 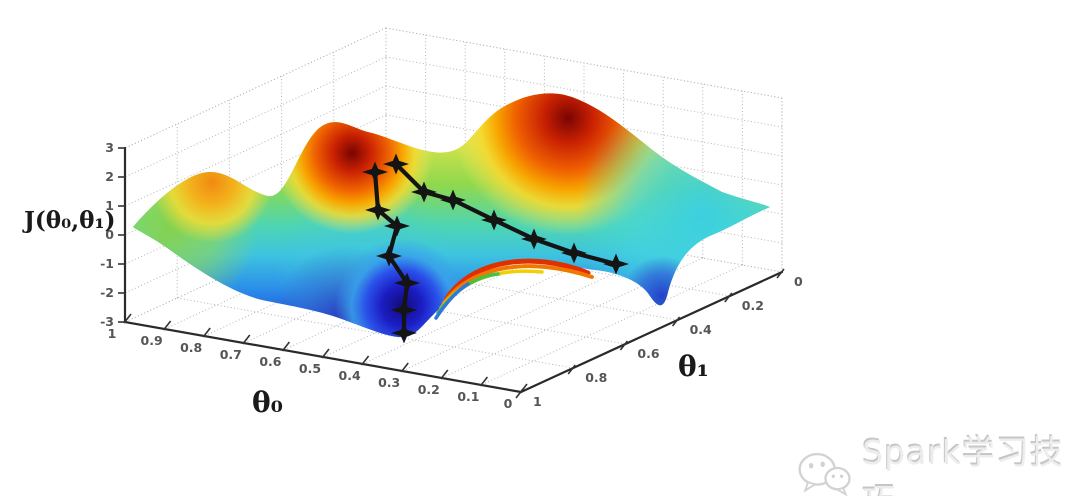 I want to click on tick-label: 0.5, so click(x=310, y=368).